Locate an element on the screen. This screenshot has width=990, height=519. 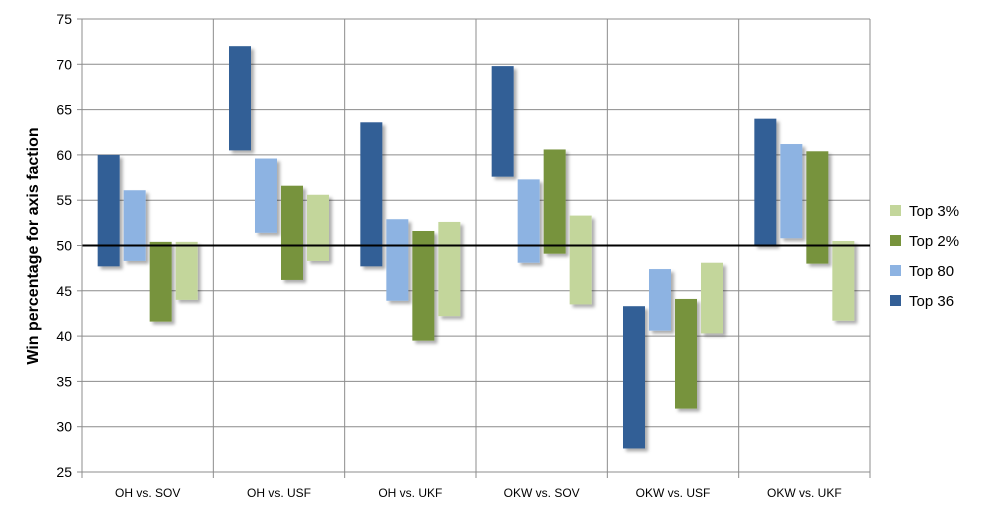
y-tick-label: 25 is located at coordinates (64, 472).